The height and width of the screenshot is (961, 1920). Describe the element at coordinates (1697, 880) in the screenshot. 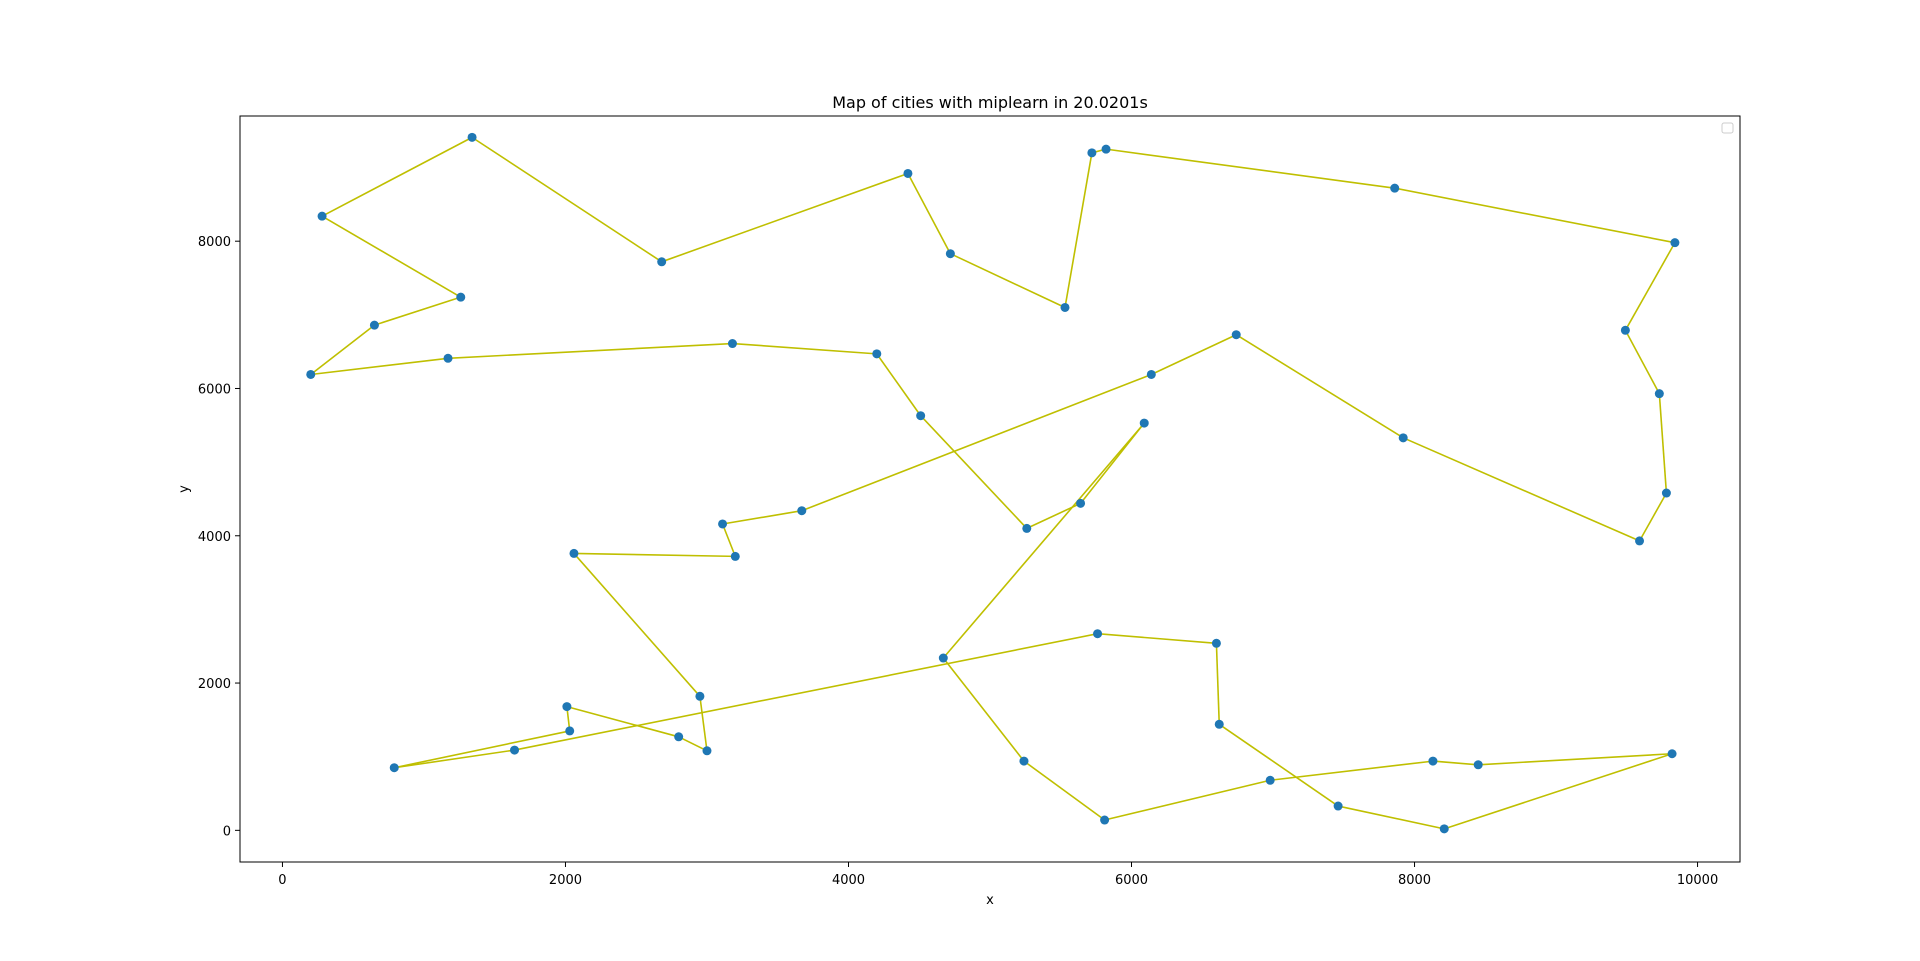

I see `x-tick-label: 10000` at that location.